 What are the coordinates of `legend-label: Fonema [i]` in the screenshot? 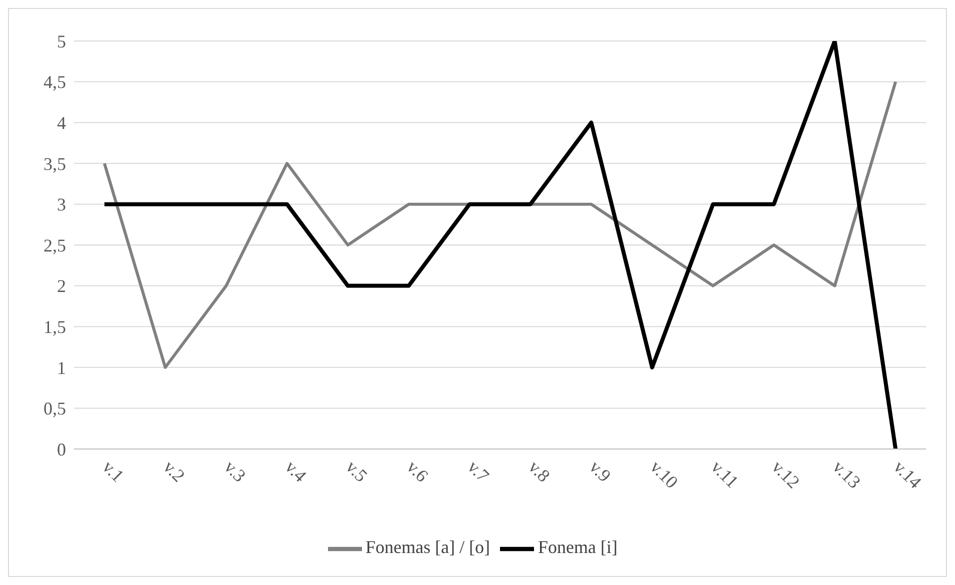 It's located at (578, 547).